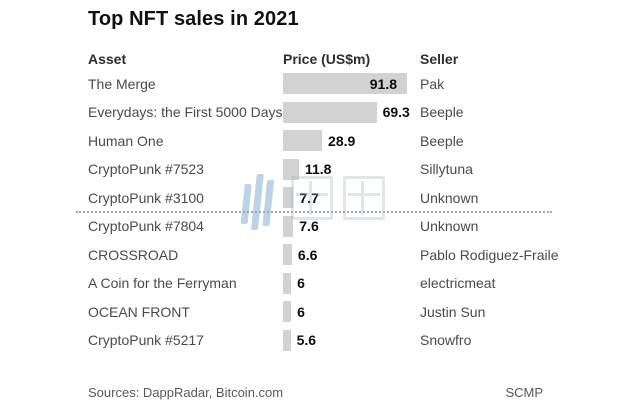 The image size is (640, 407). I want to click on seller-label: electricmeat, so click(458, 283).